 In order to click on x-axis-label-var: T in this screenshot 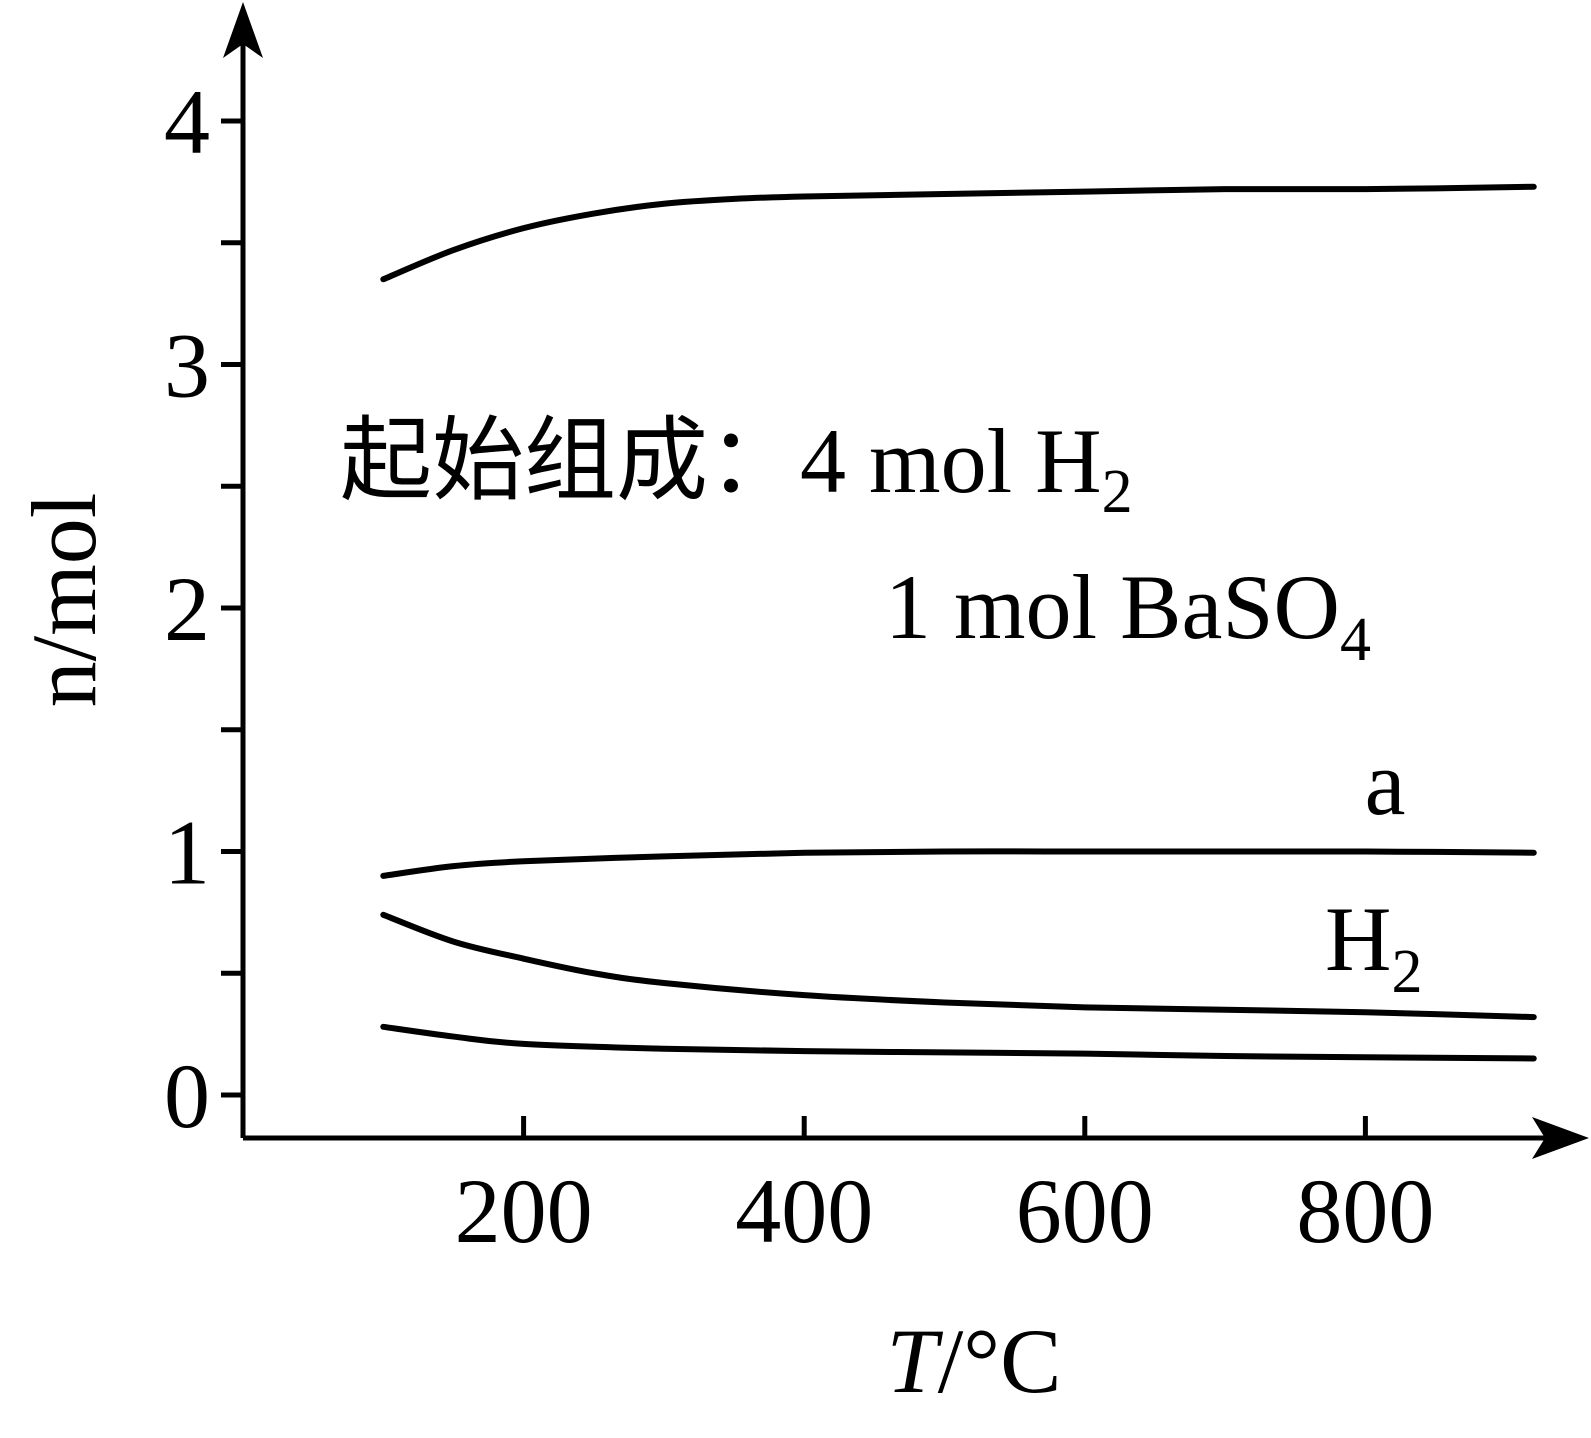, I will do `click(915, 1361)`.